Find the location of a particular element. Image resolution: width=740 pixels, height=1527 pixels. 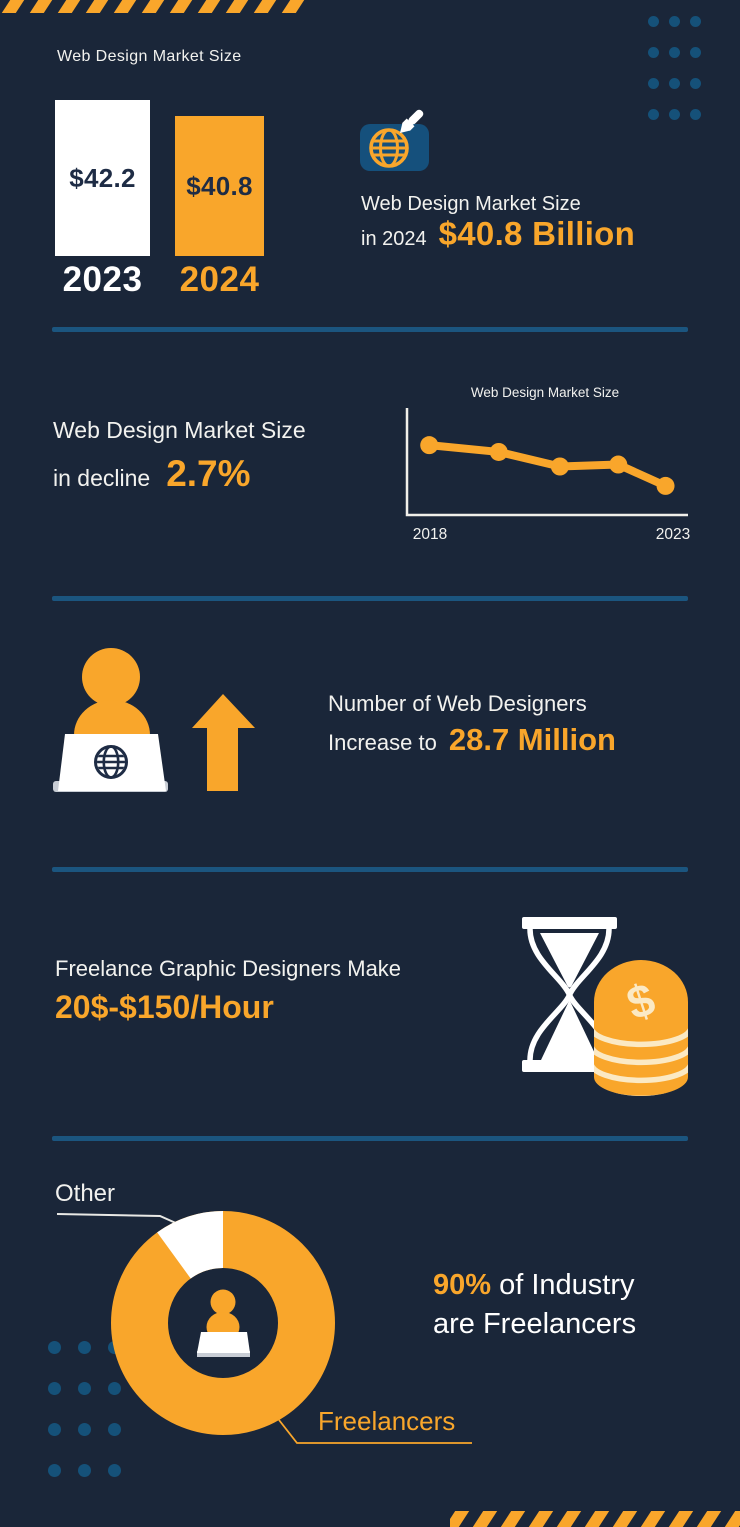

other-callout-line is located at coordinates (117, 1219).